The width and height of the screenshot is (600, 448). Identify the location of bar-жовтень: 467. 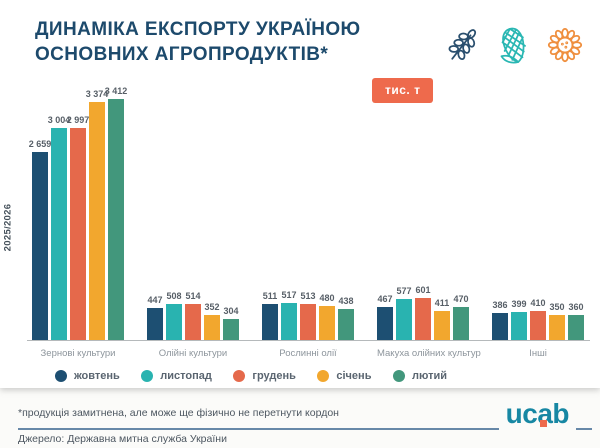
(385, 317).